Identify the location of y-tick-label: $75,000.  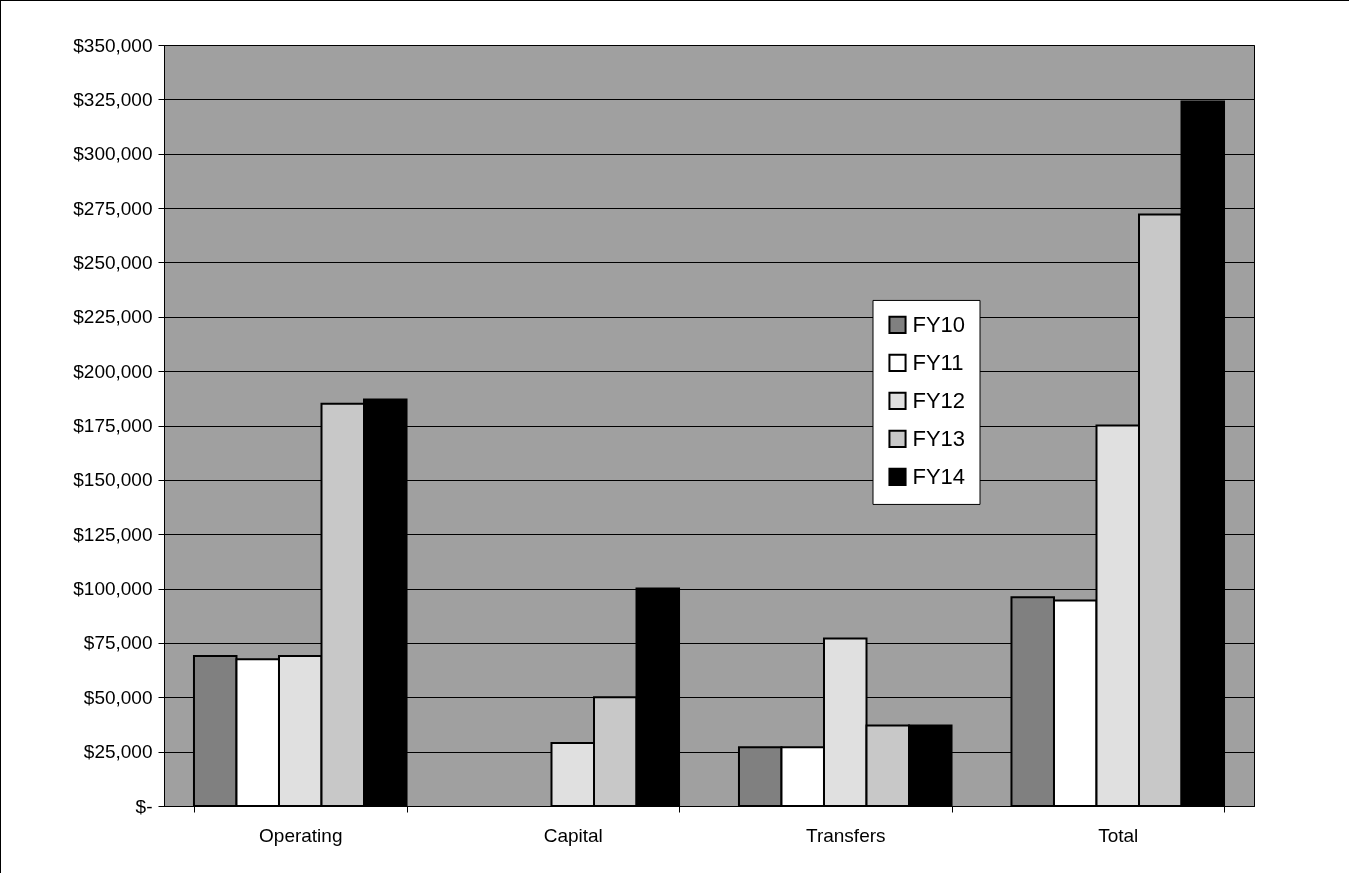
(118, 643).